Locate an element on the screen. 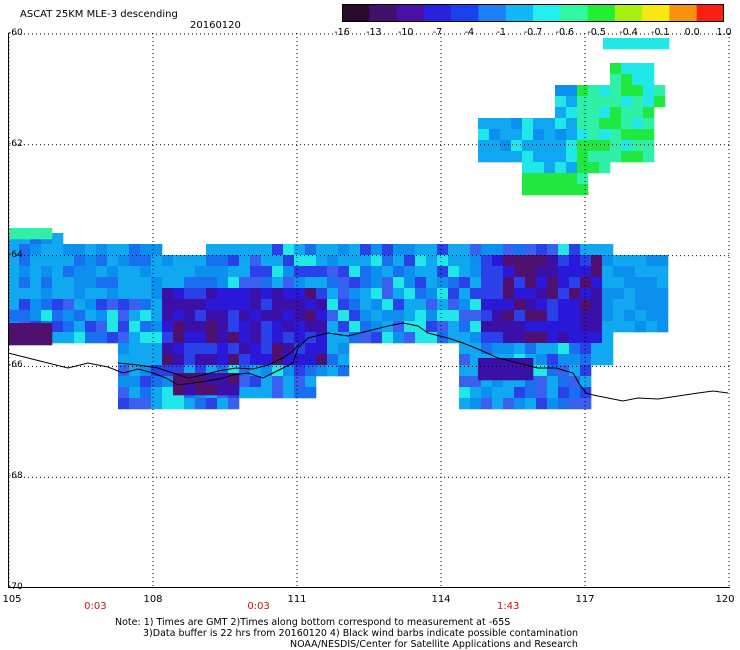 This screenshot has width=740, height=650. longitude-label: 117 is located at coordinates (585, 599).